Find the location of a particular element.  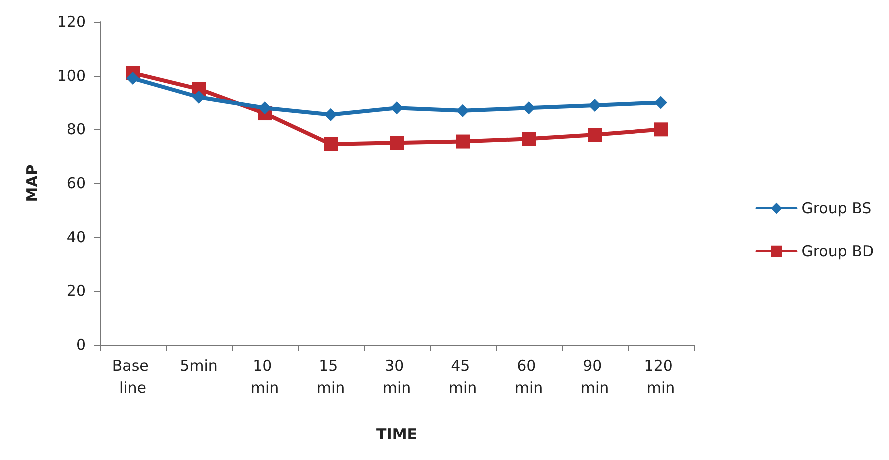

y-tick-label: 120 is located at coordinates (71, 22).